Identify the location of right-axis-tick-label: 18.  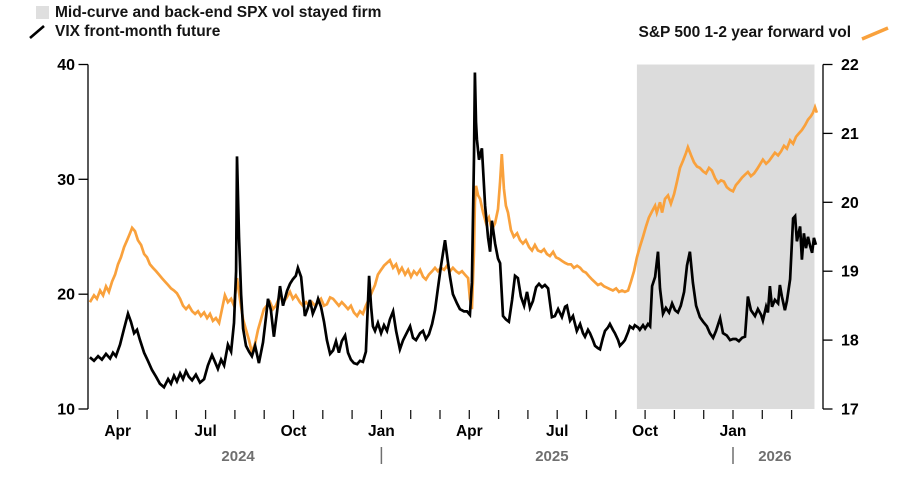
(850, 341).